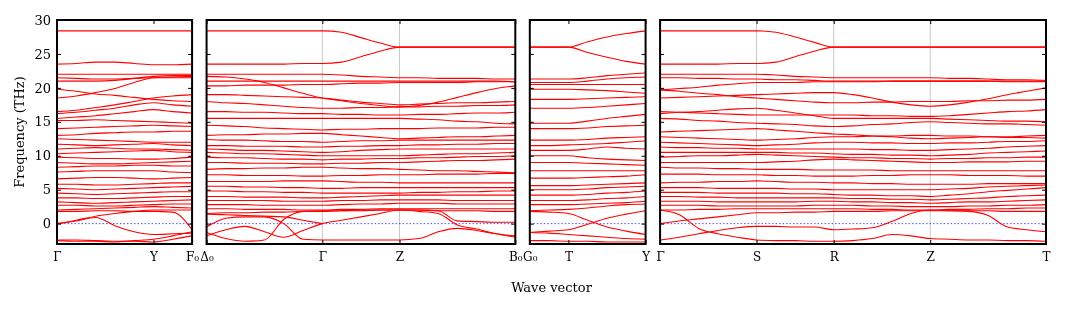  I want to click on y-tick-label: 30, so click(42, 20).